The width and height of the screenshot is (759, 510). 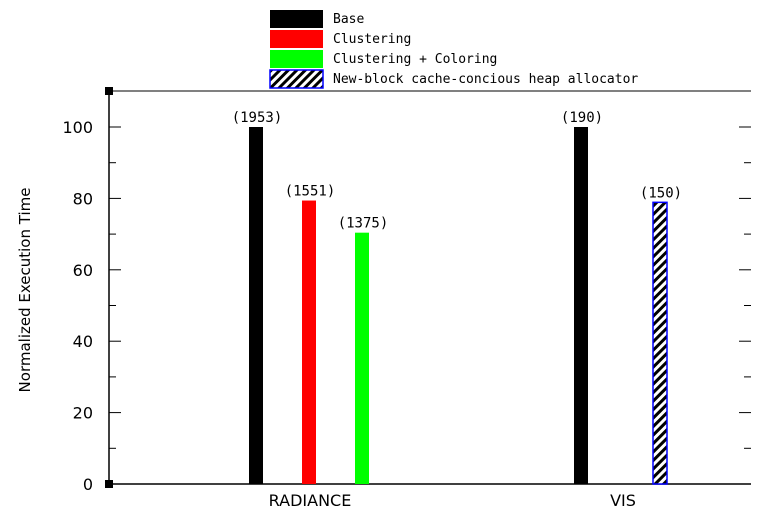 What do you see at coordinates (661, 193) in the screenshot?
I see `data-label: (150)` at bounding box center [661, 193].